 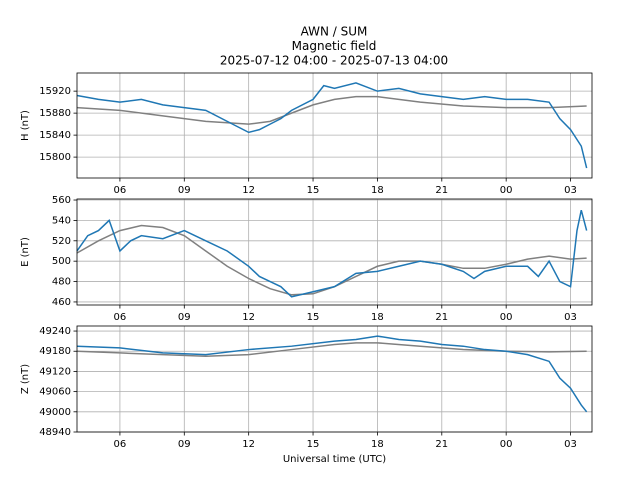 What do you see at coordinates (55, 135) in the screenshot?
I see `y-tick-label: 15840` at bounding box center [55, 135].